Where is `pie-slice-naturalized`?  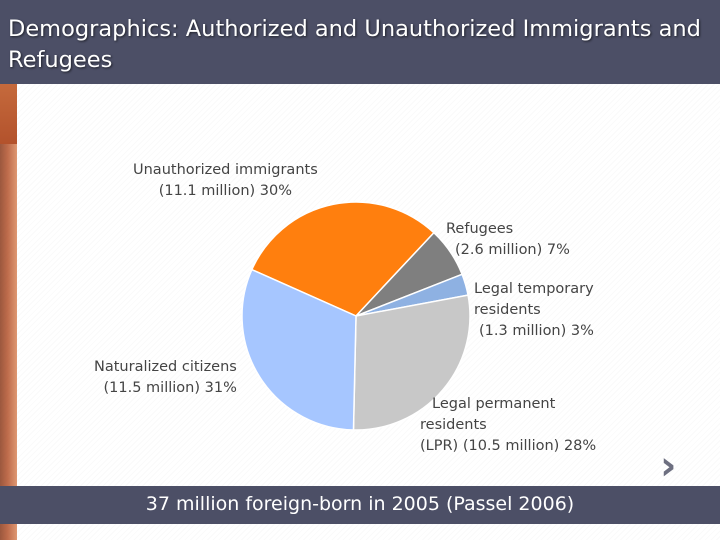
pie-slice-naturalized is located at coordinates (299, 349).